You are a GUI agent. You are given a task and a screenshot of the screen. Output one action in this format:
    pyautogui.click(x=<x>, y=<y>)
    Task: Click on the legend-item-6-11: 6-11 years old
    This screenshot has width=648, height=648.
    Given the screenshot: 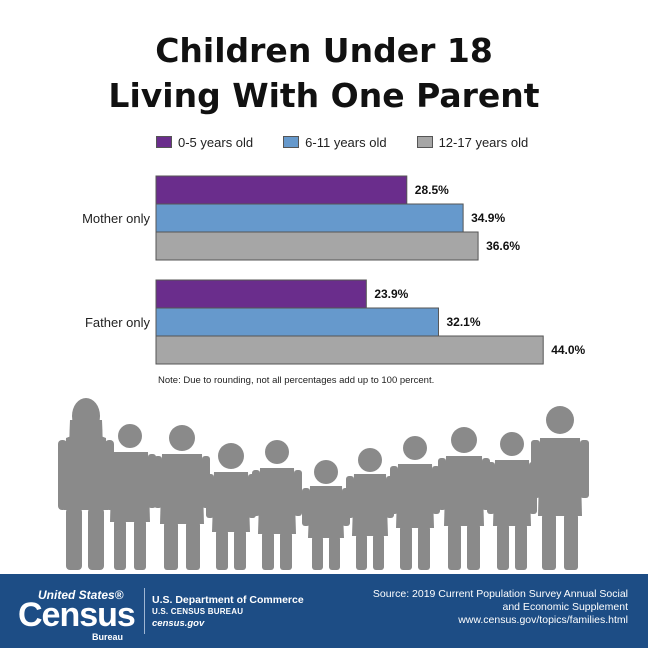 What is the action you would take?
    pyautogui.click(x=335, y=142)
    